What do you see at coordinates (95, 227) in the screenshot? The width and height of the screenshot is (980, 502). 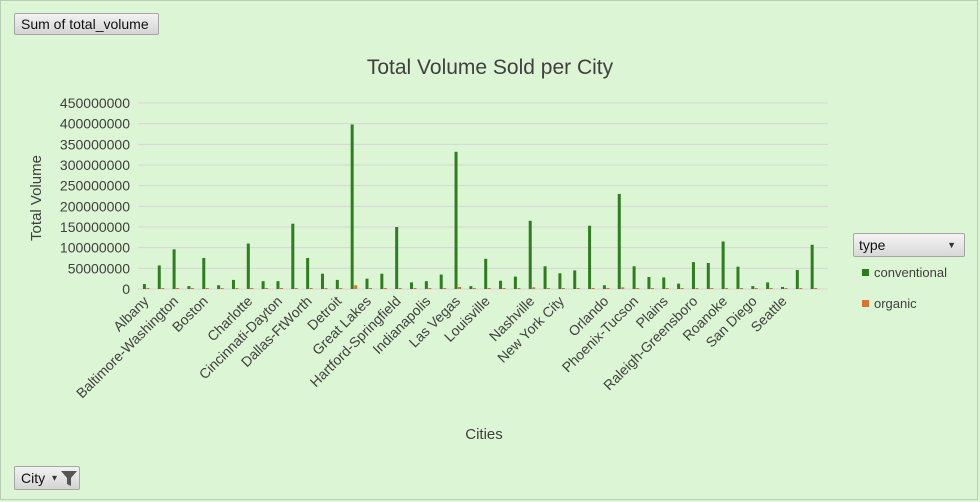 I see `y-tick-label: 150000000` at bounding box center [95, 227].